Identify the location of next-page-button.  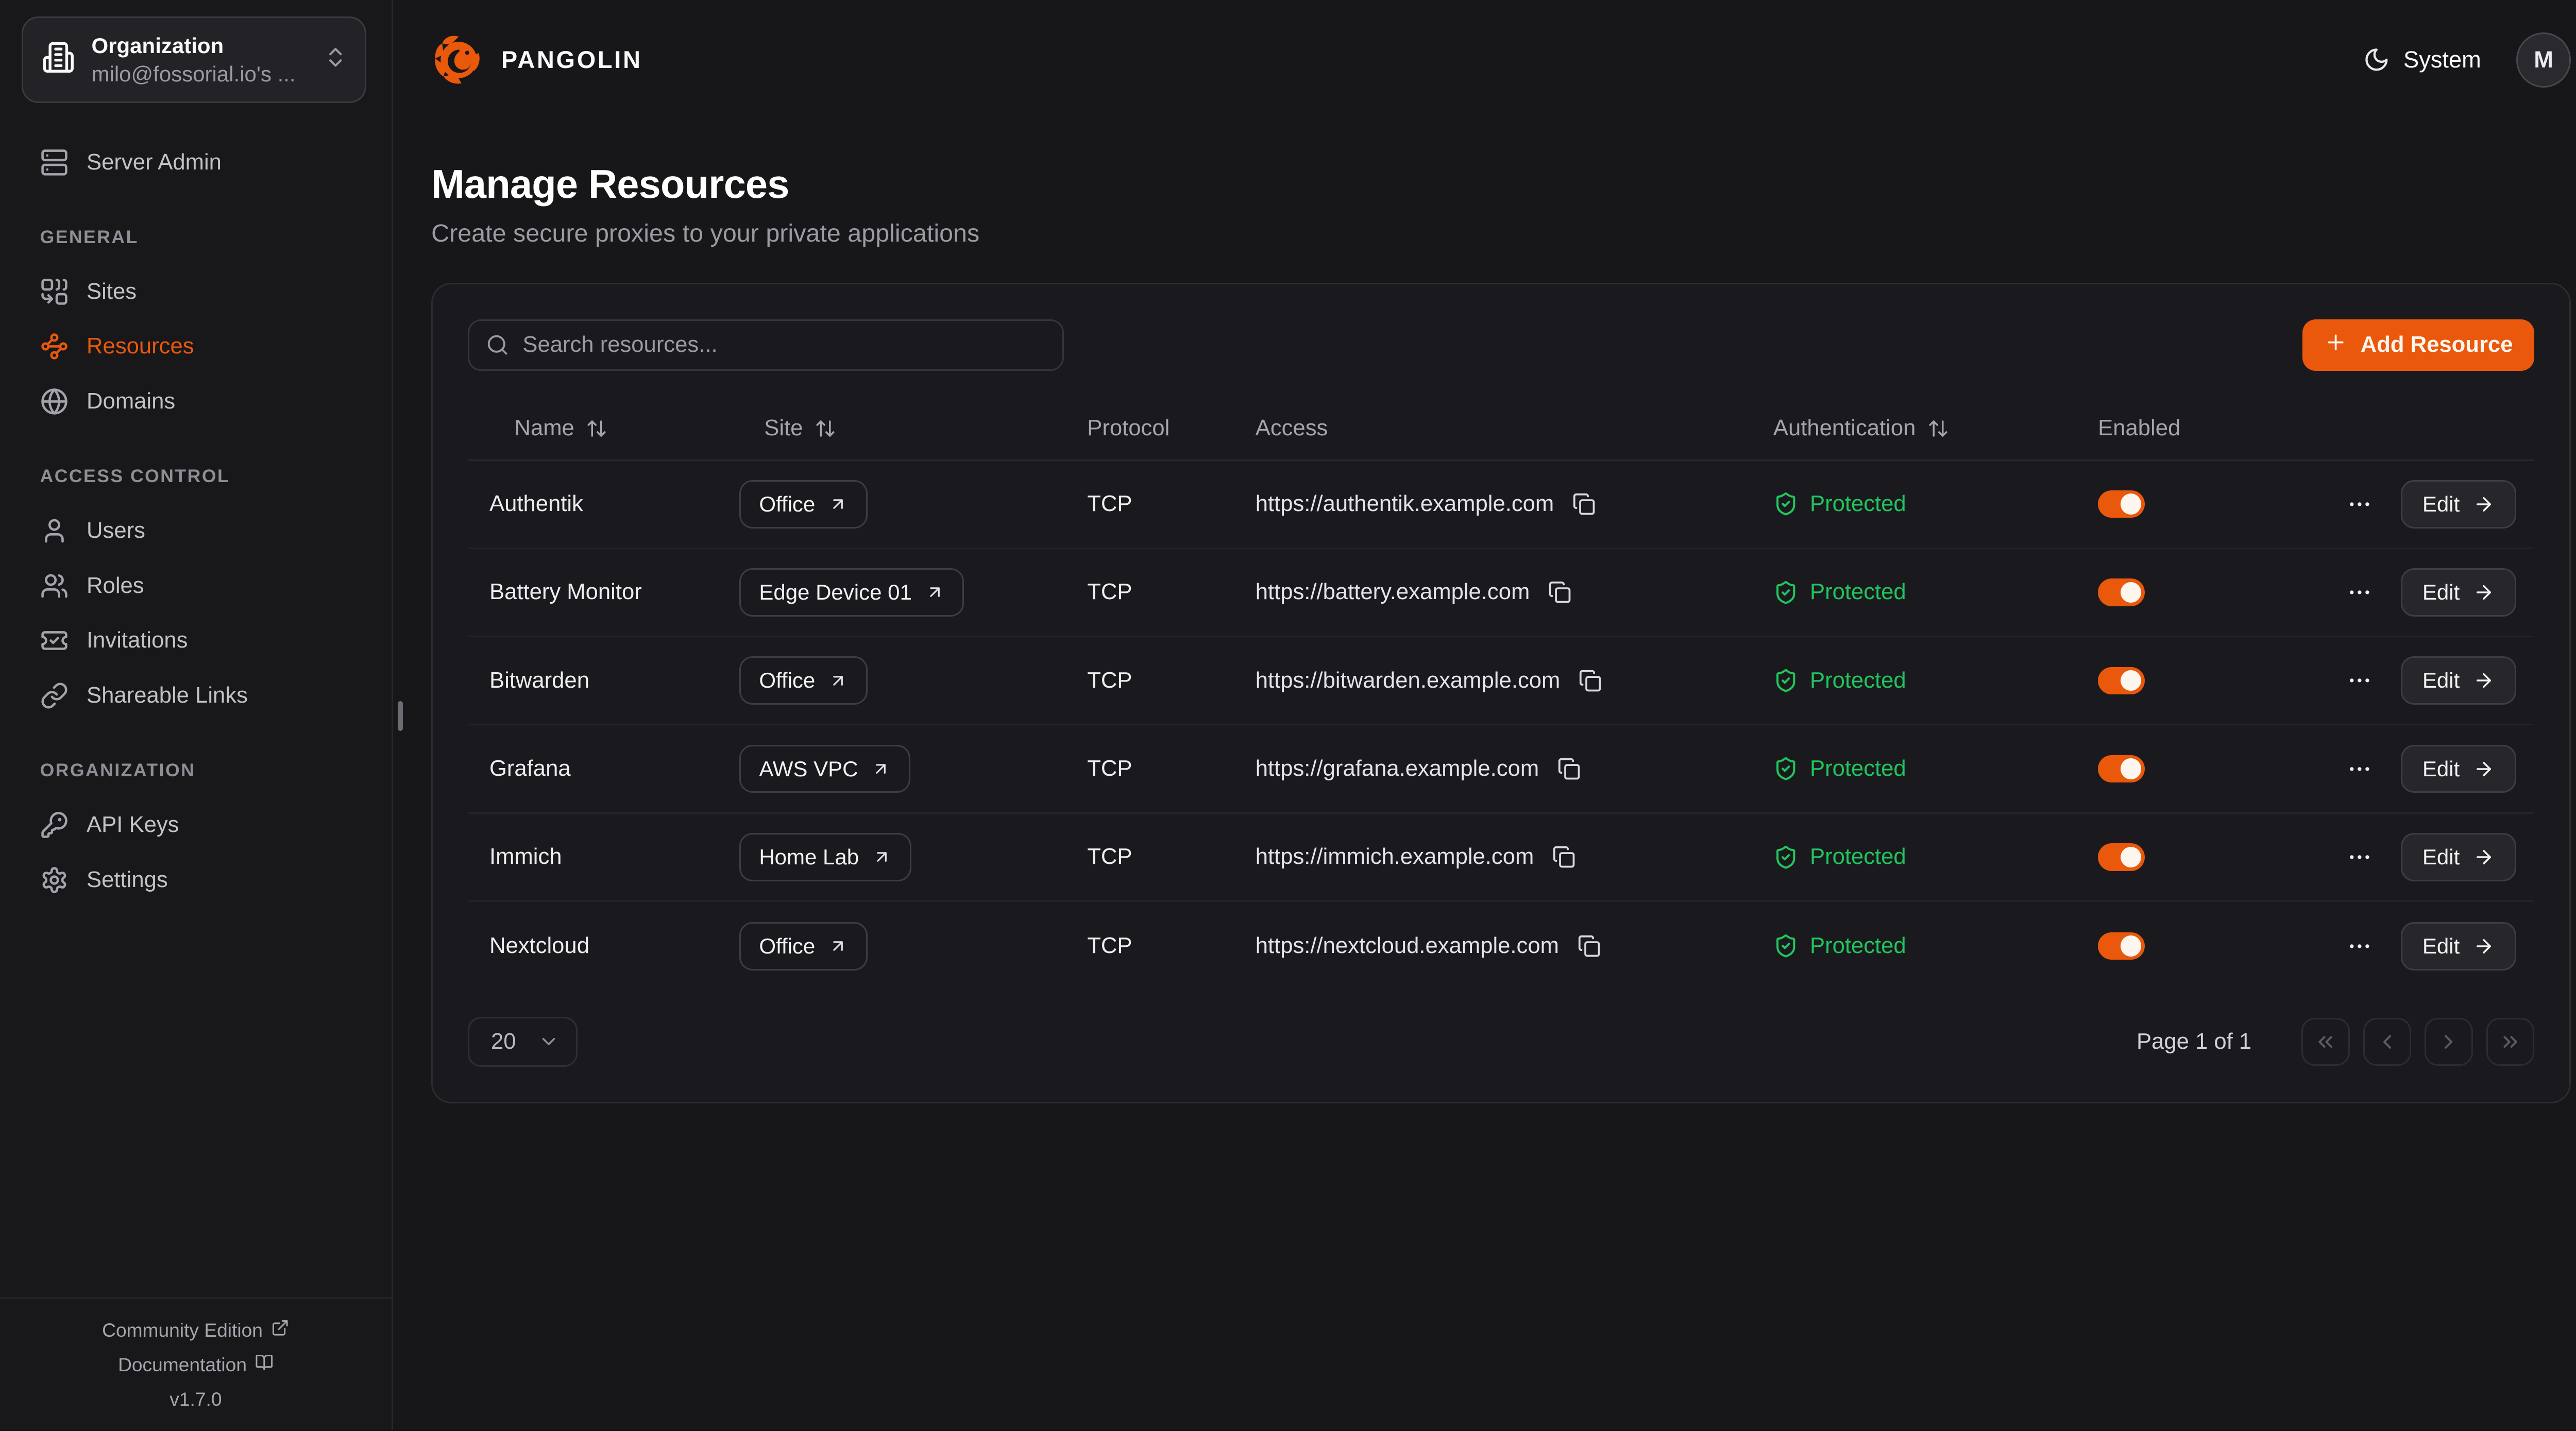
(2449, 1041).